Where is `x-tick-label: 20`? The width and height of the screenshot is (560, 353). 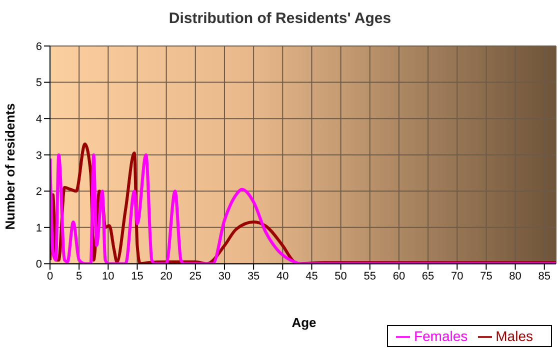 x-tick-label: 20 is located at coordinates (166, 276).